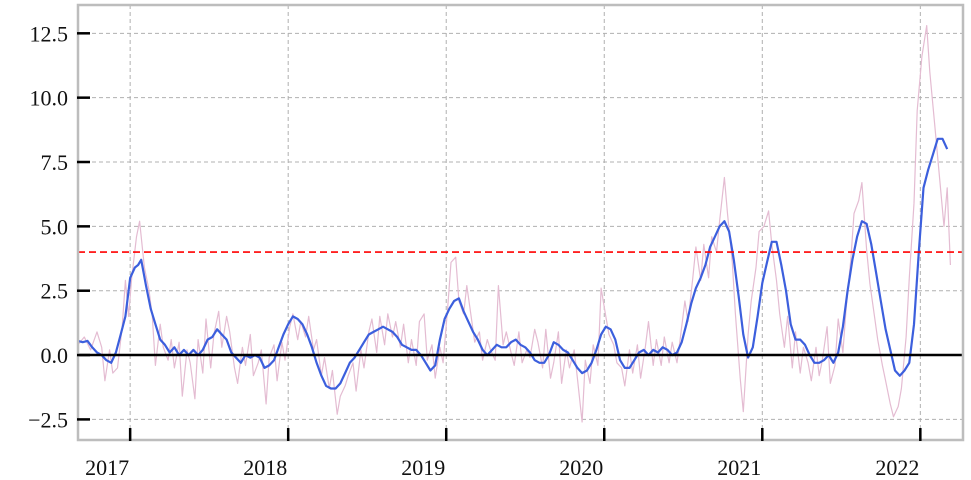  What do you see at coordinates (55, 226) in the screenshot?
I see `y-tick-label: 5.0` at bounding box center [55, 226].